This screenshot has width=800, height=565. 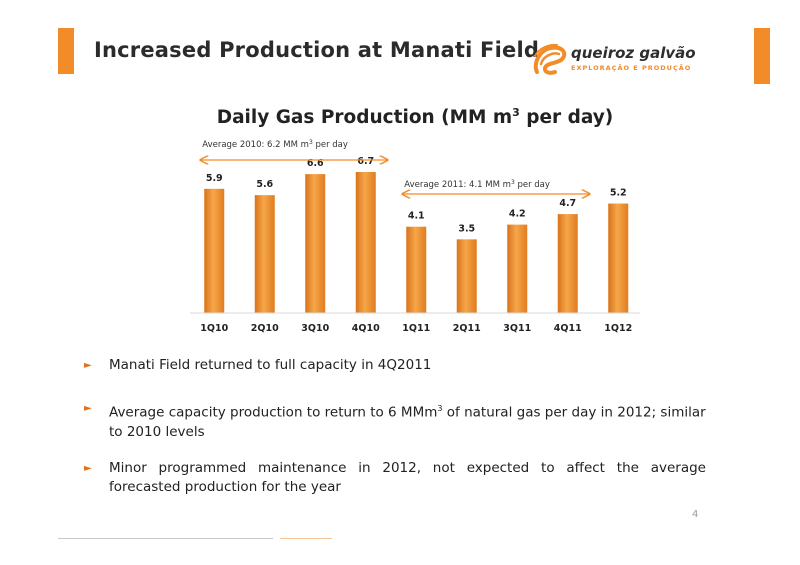 I want to click on bar-3Q11, so click(x=517, y=268).